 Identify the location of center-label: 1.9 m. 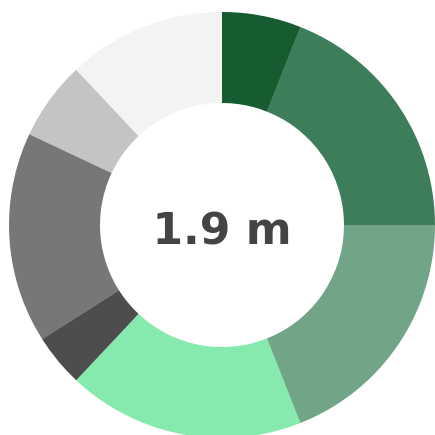
(221, 229).